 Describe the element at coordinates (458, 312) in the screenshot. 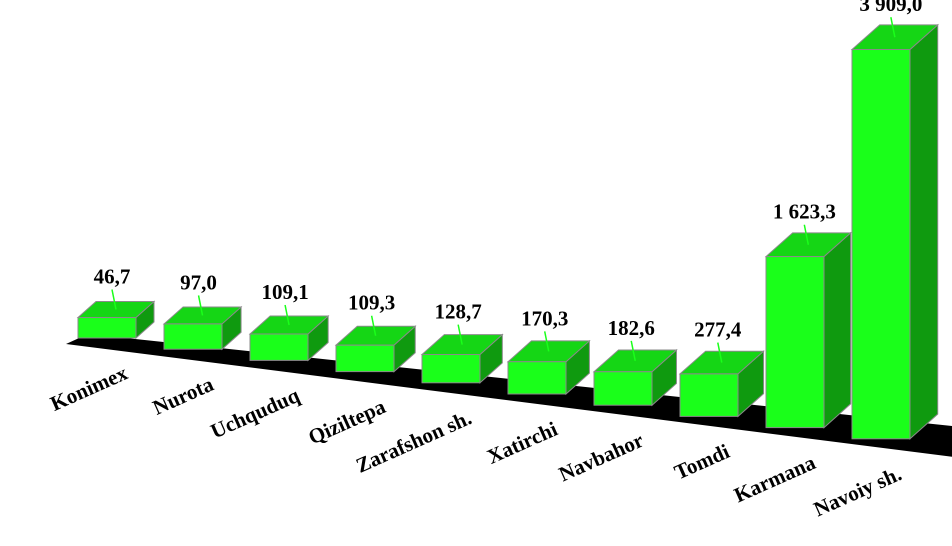

I see `value-label: 128,7` at that location.